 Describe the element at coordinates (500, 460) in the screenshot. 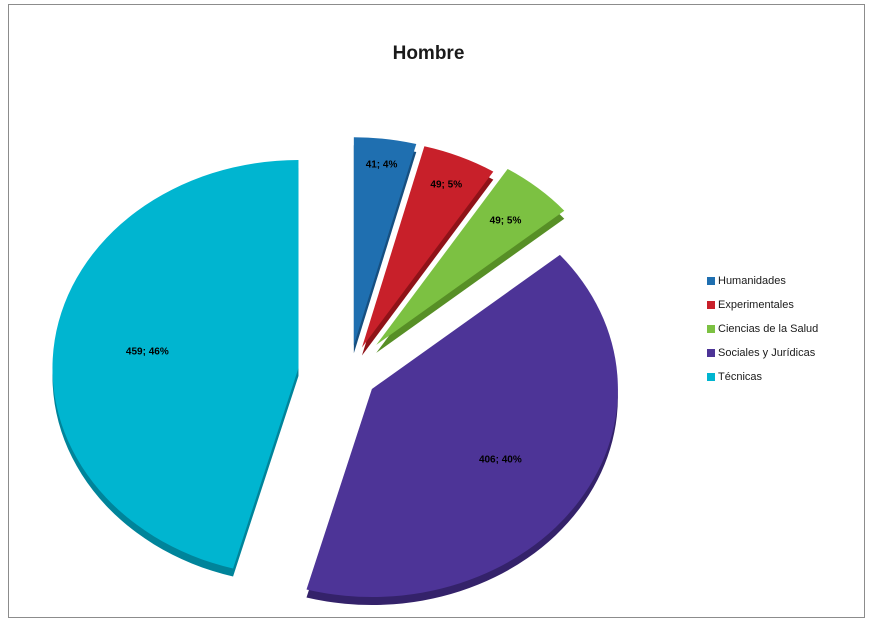

I see `data-label: 406; 40%` at that location.